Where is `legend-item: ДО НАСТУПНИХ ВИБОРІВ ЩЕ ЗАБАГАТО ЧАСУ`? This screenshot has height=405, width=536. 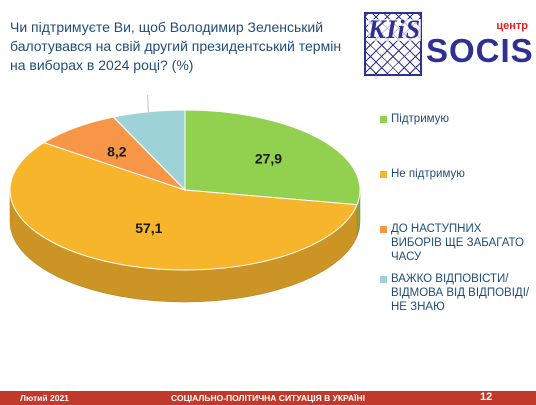 legend-item: ДО НАСТУПНИХ ВИБОРІВ ЩЕ ЗАБАГАТО ЧАСУ is located at coordinates (458, 243).